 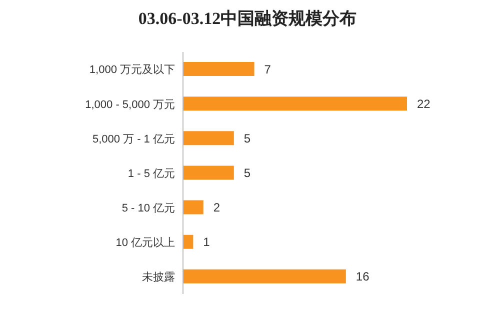 I want to click on data-label: 2, so click(x=216, y=207).